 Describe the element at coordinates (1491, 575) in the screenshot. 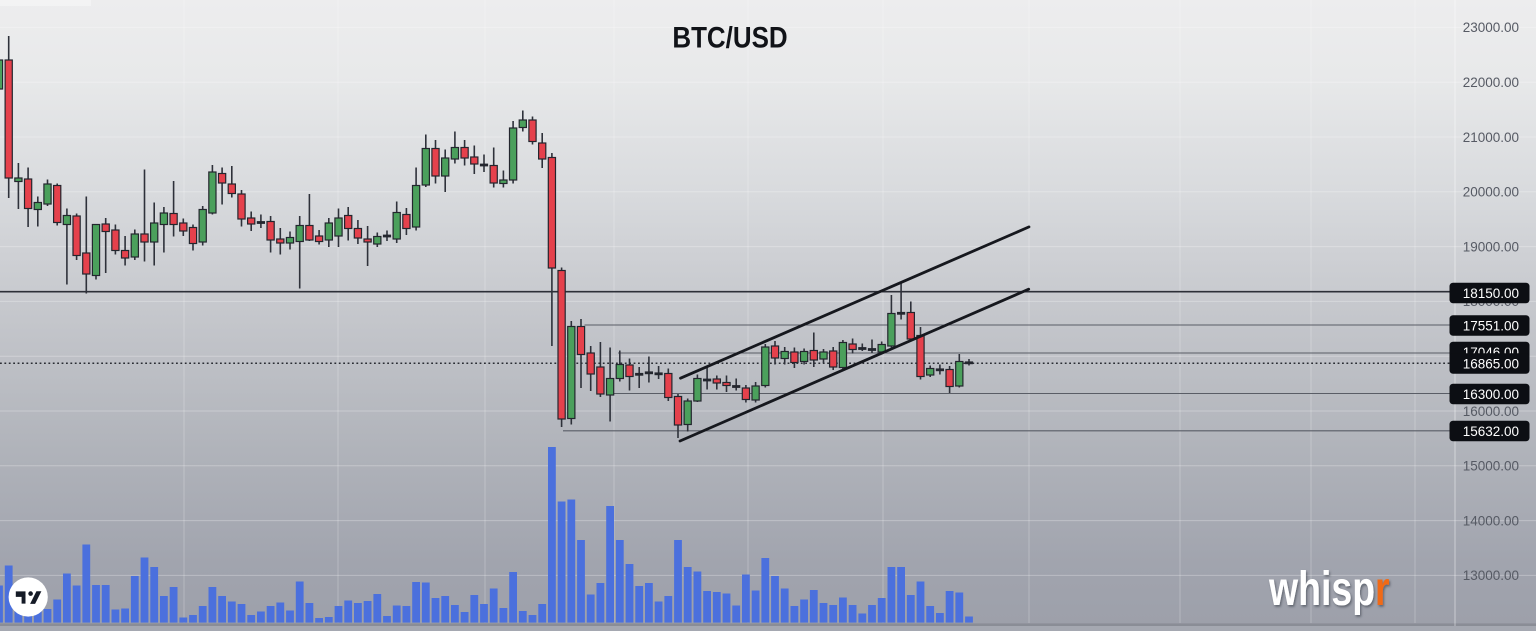

I see `svg-text: 13000.00` at that location.